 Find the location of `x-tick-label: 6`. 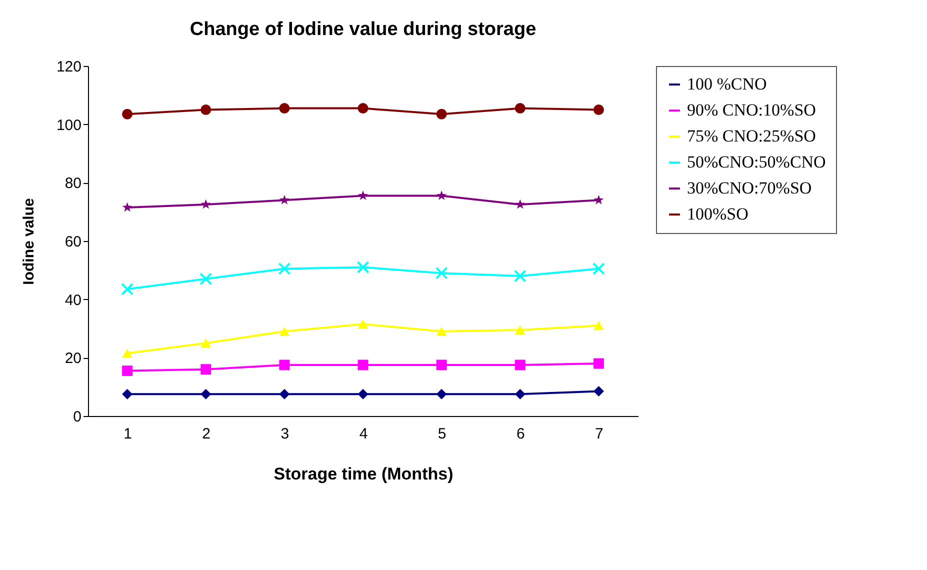

x-tick-label: 6 is located at coordinates (520, 434).